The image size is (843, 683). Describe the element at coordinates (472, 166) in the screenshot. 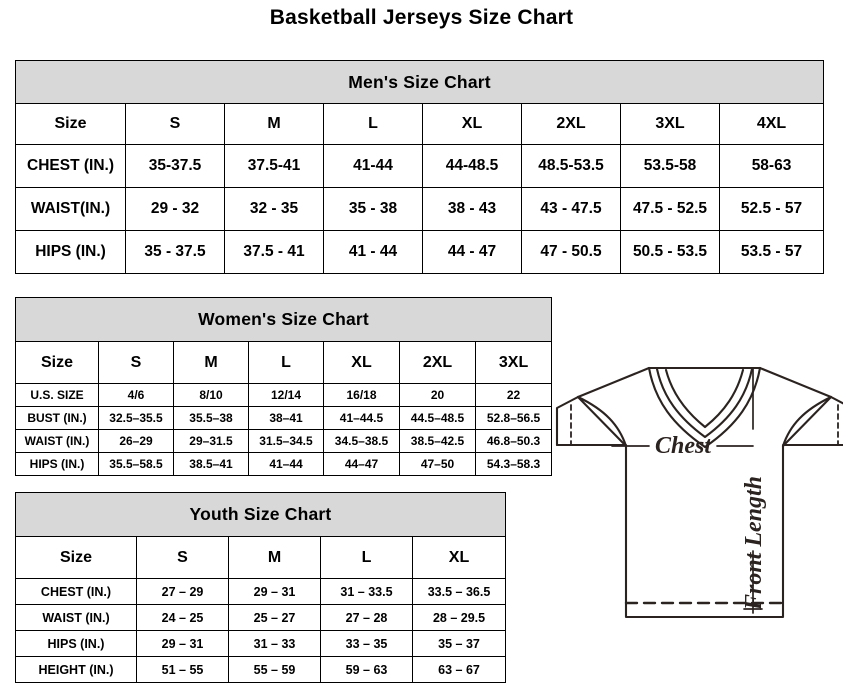

I see `mens-chest-xl: 44-48.5` at that location.